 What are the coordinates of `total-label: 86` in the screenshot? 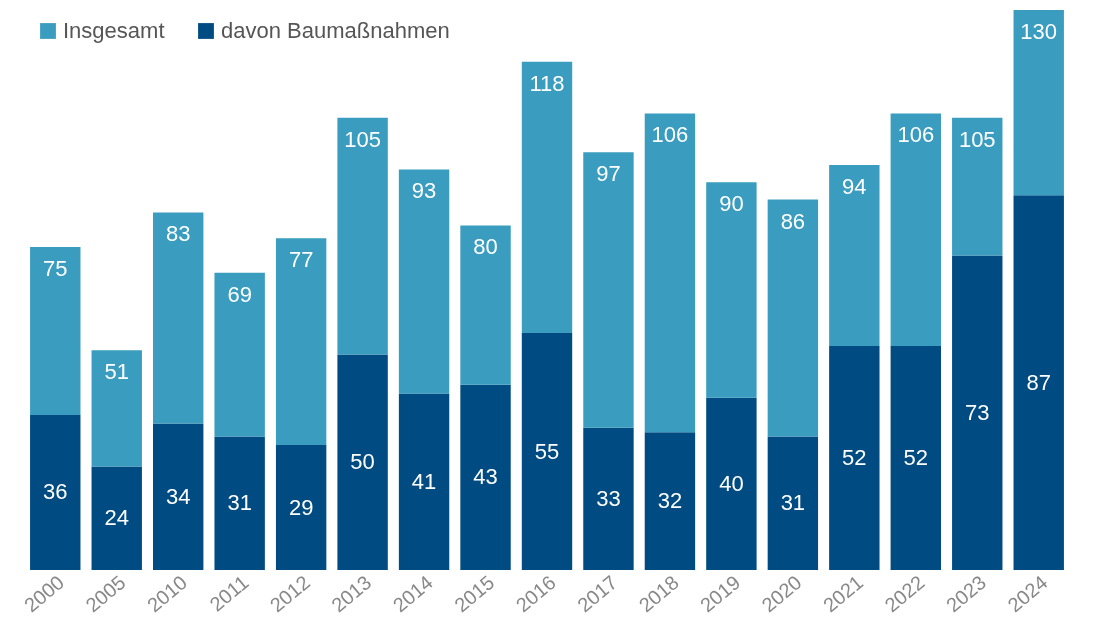 It's located at (793, 221).